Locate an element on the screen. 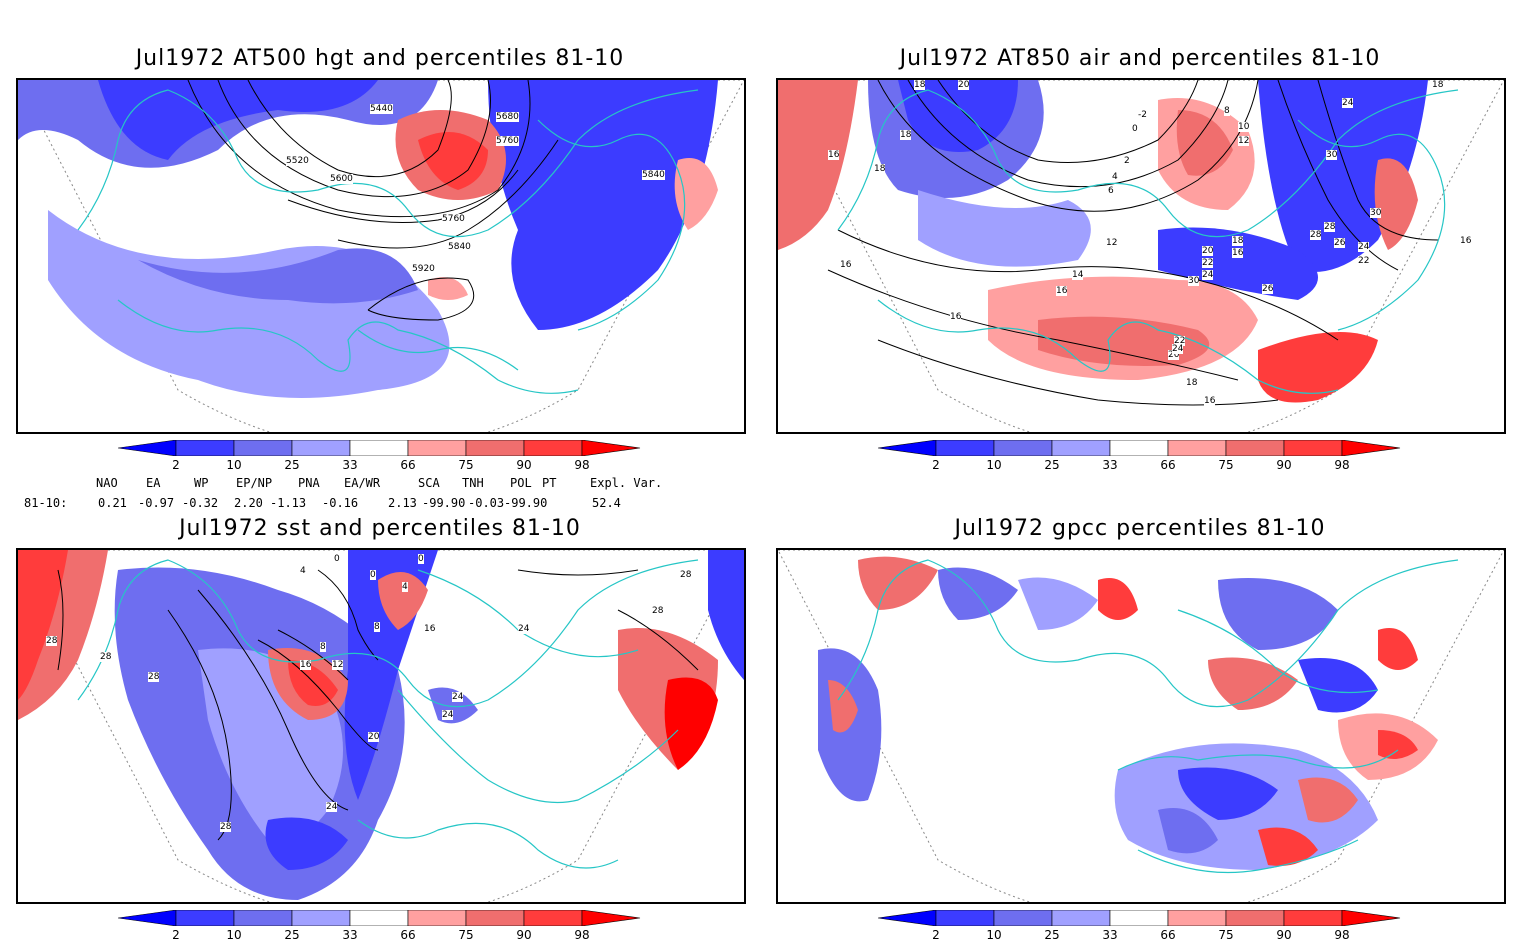 The image size is (1520, 950). value-cell: -99.90 is located at coordinates (444, 503).